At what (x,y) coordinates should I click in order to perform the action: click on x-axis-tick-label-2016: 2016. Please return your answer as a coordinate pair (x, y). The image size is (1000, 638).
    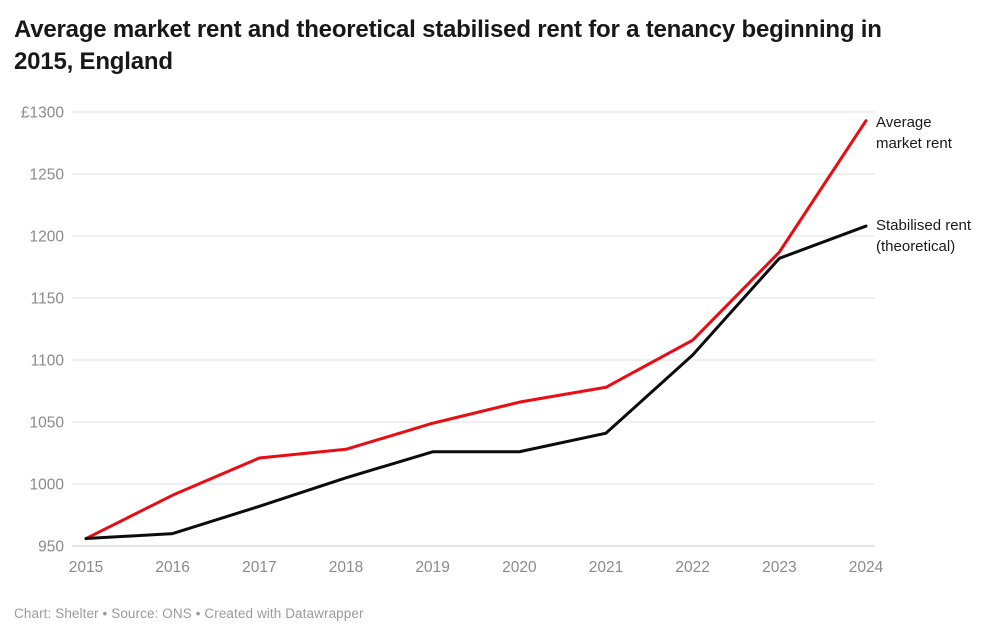
    Looking at the image, I should click on (172, 567).